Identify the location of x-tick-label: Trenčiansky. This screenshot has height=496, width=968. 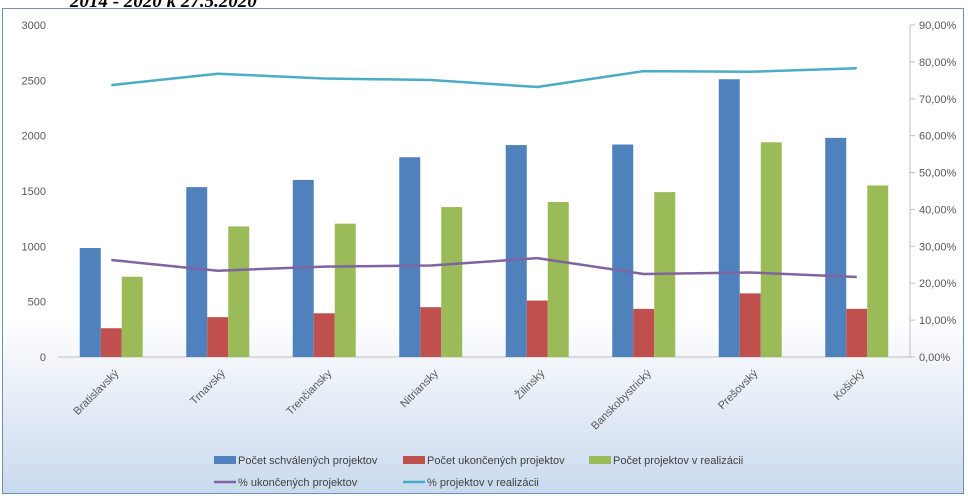
(309, 392).